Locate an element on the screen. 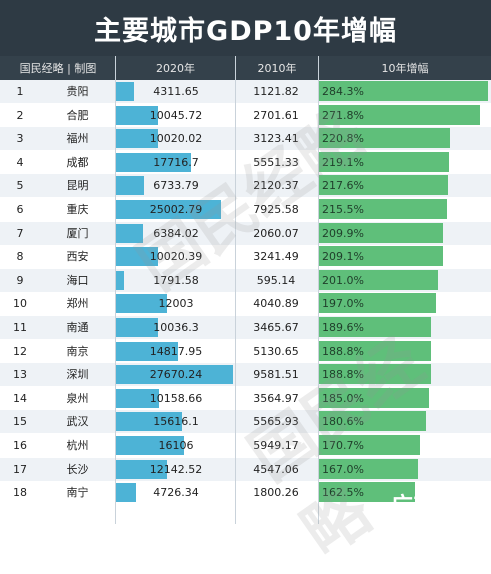  growth-cell: 201.0% is located at coordinates (343, 280).